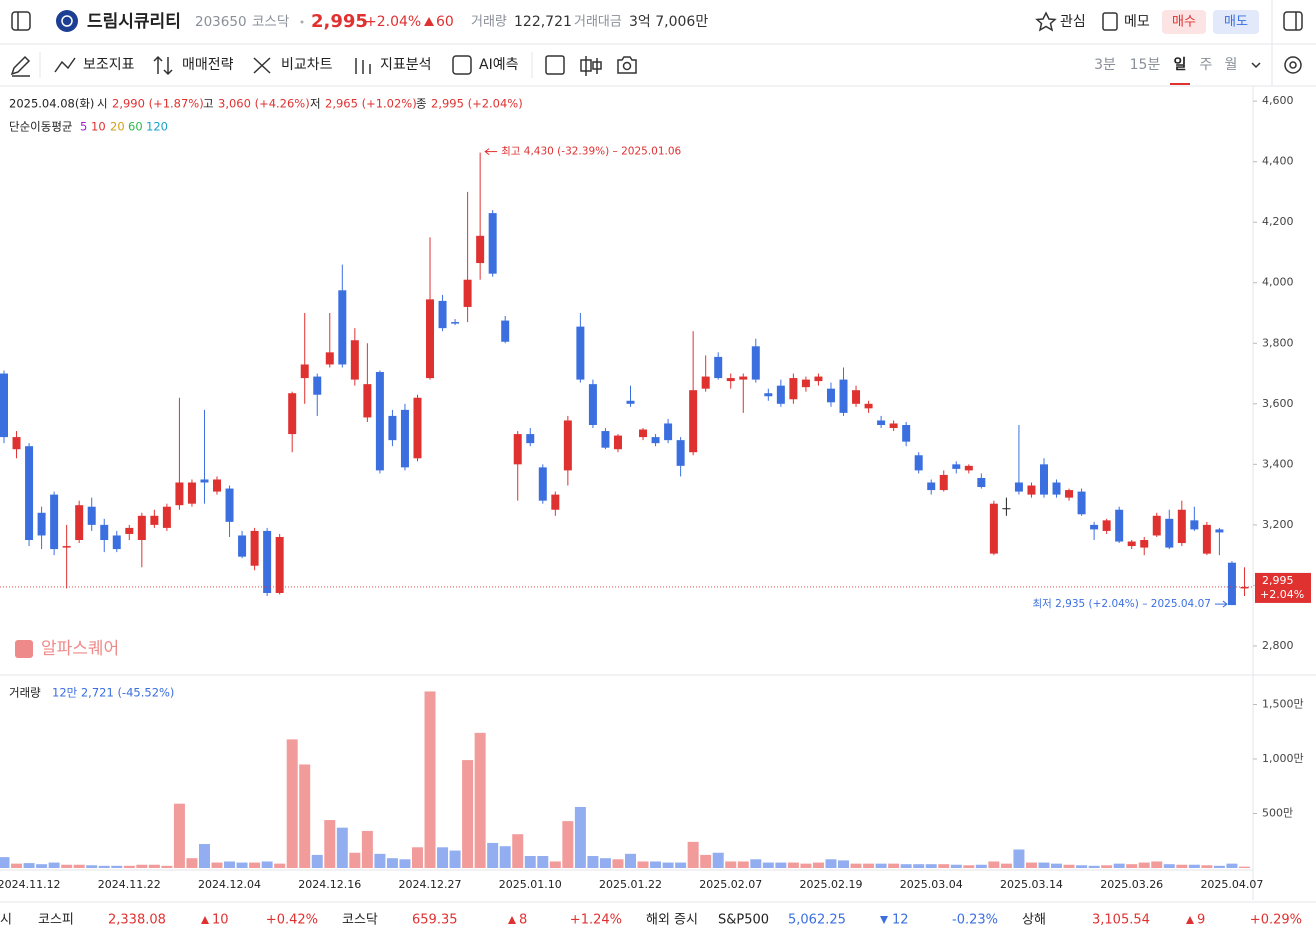 This screenshot has height=940, width=1316. I want to click on footer-label: 해외 증시, so click(672, 920).